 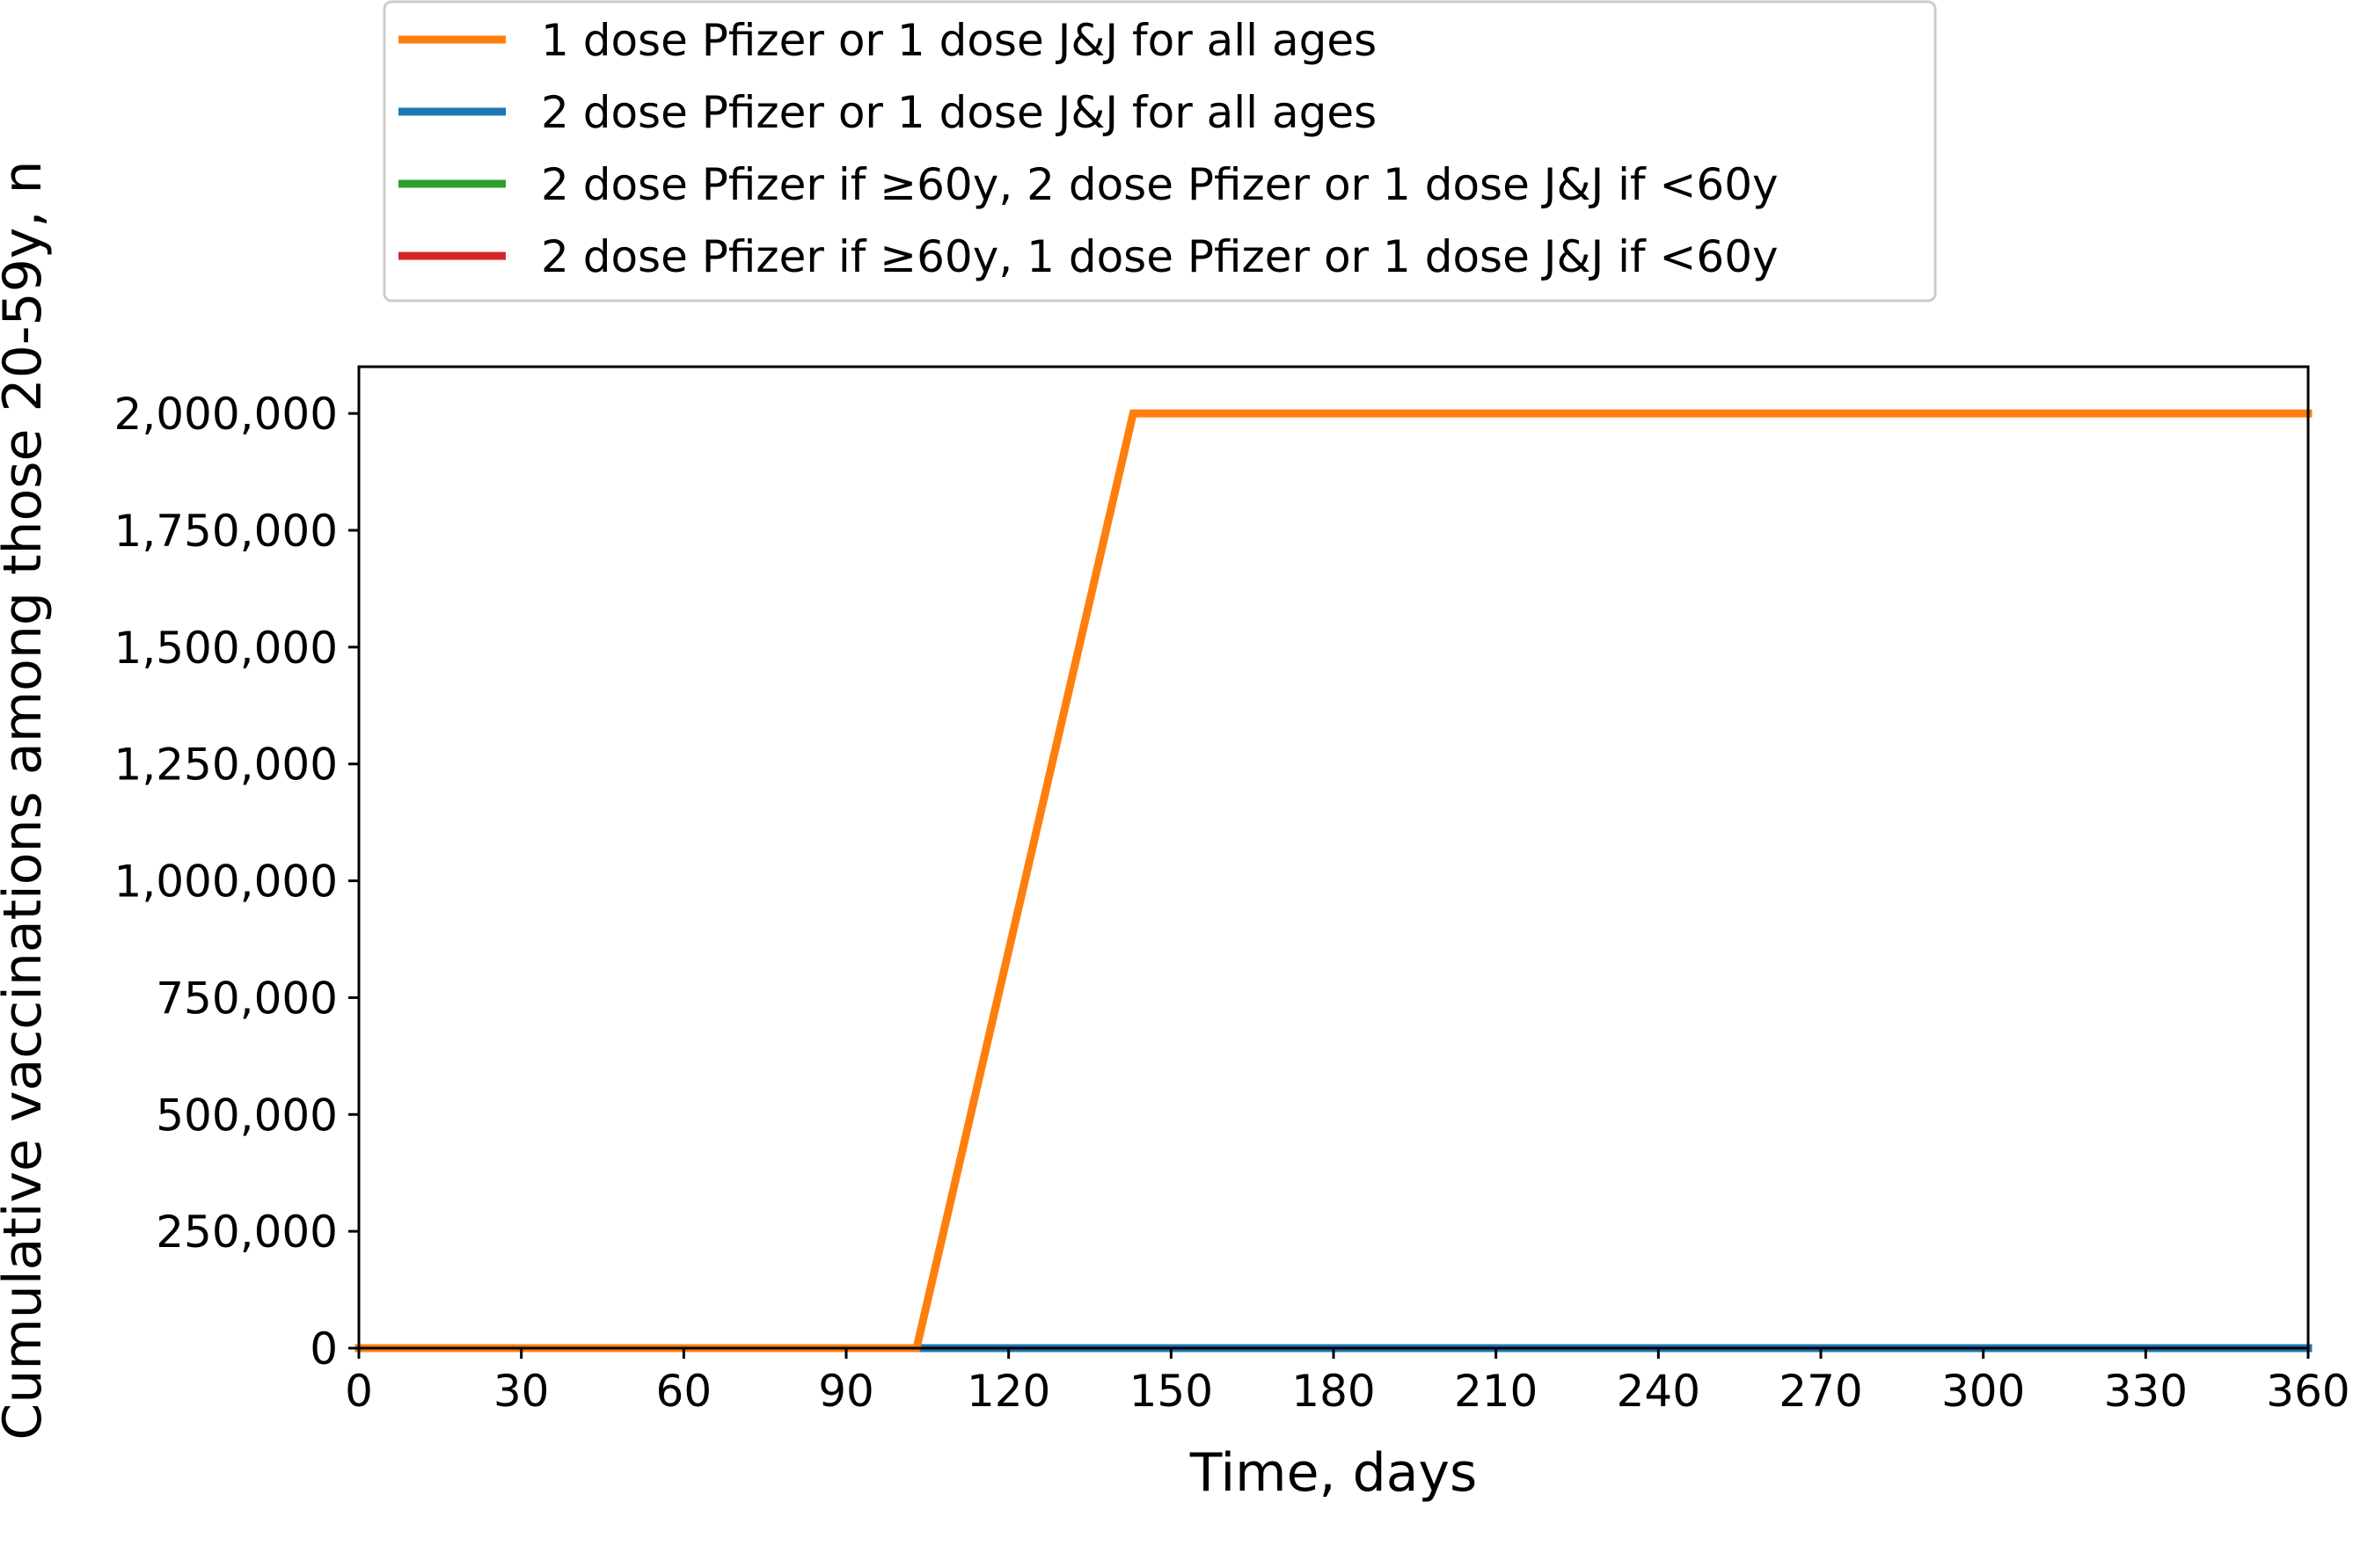 I want to click on y-tick-label: 0, so click(x=324, y=1349).